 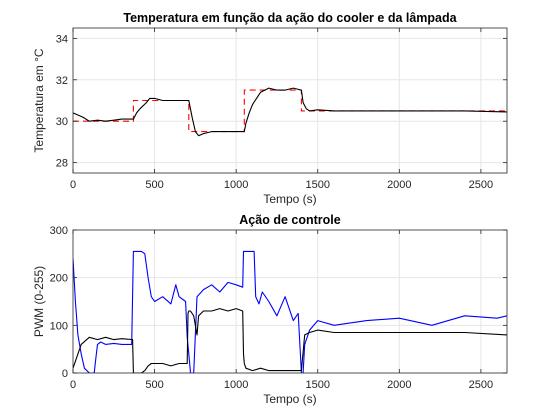 I want to click on y-tick-label: 34, so click(x=62, y=39).